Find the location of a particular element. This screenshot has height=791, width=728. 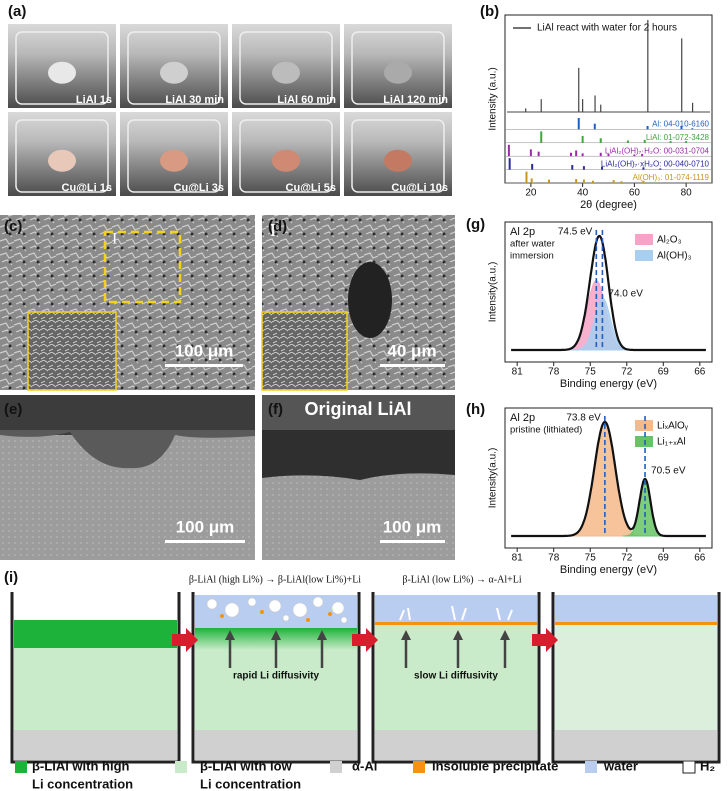

ref-label: Al: 04-010-6160 is located at coordinates (680, 124).